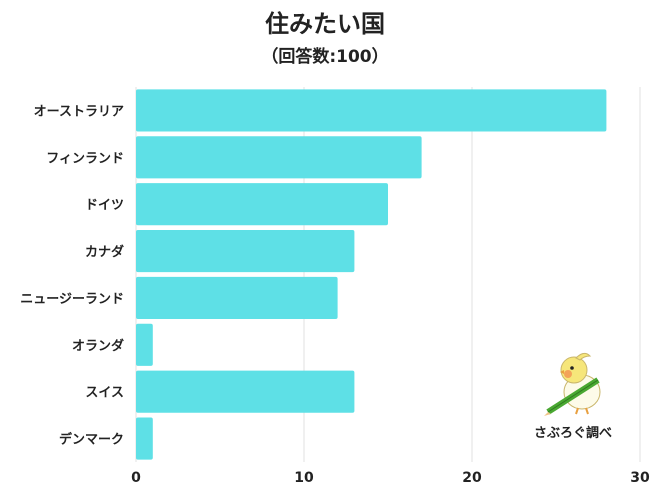  I want to click on chart-subtitle: （回答数:100）, so click(325, 57).